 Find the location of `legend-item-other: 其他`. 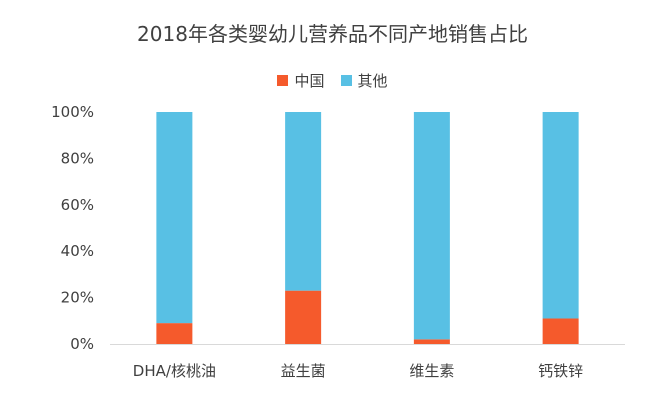

legend-item-other: 其他 is located at coordinates (364, 80).